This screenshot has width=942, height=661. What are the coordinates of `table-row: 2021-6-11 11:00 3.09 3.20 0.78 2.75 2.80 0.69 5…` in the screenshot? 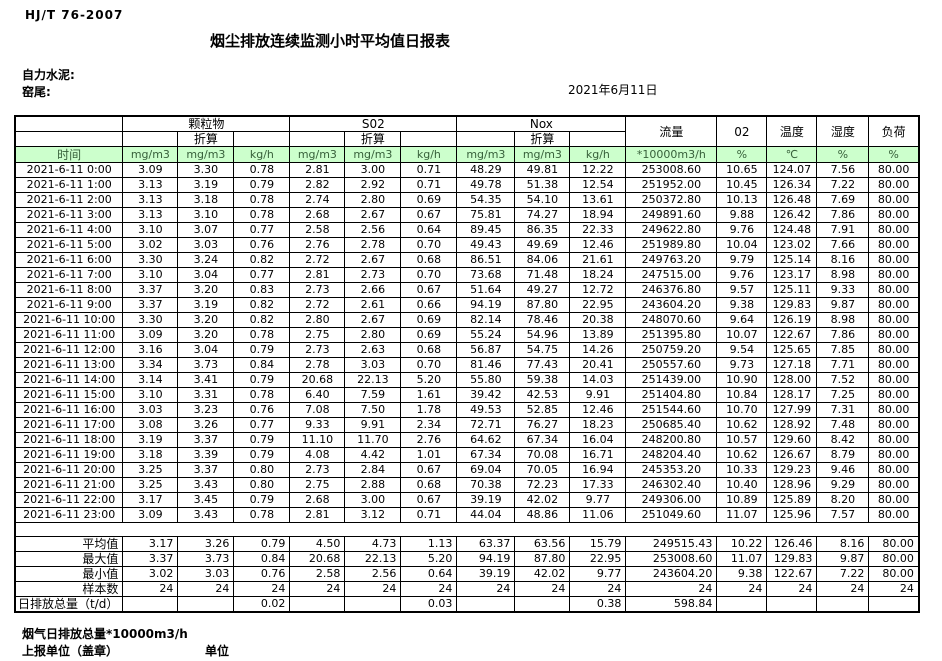 It's located at (467, 335).